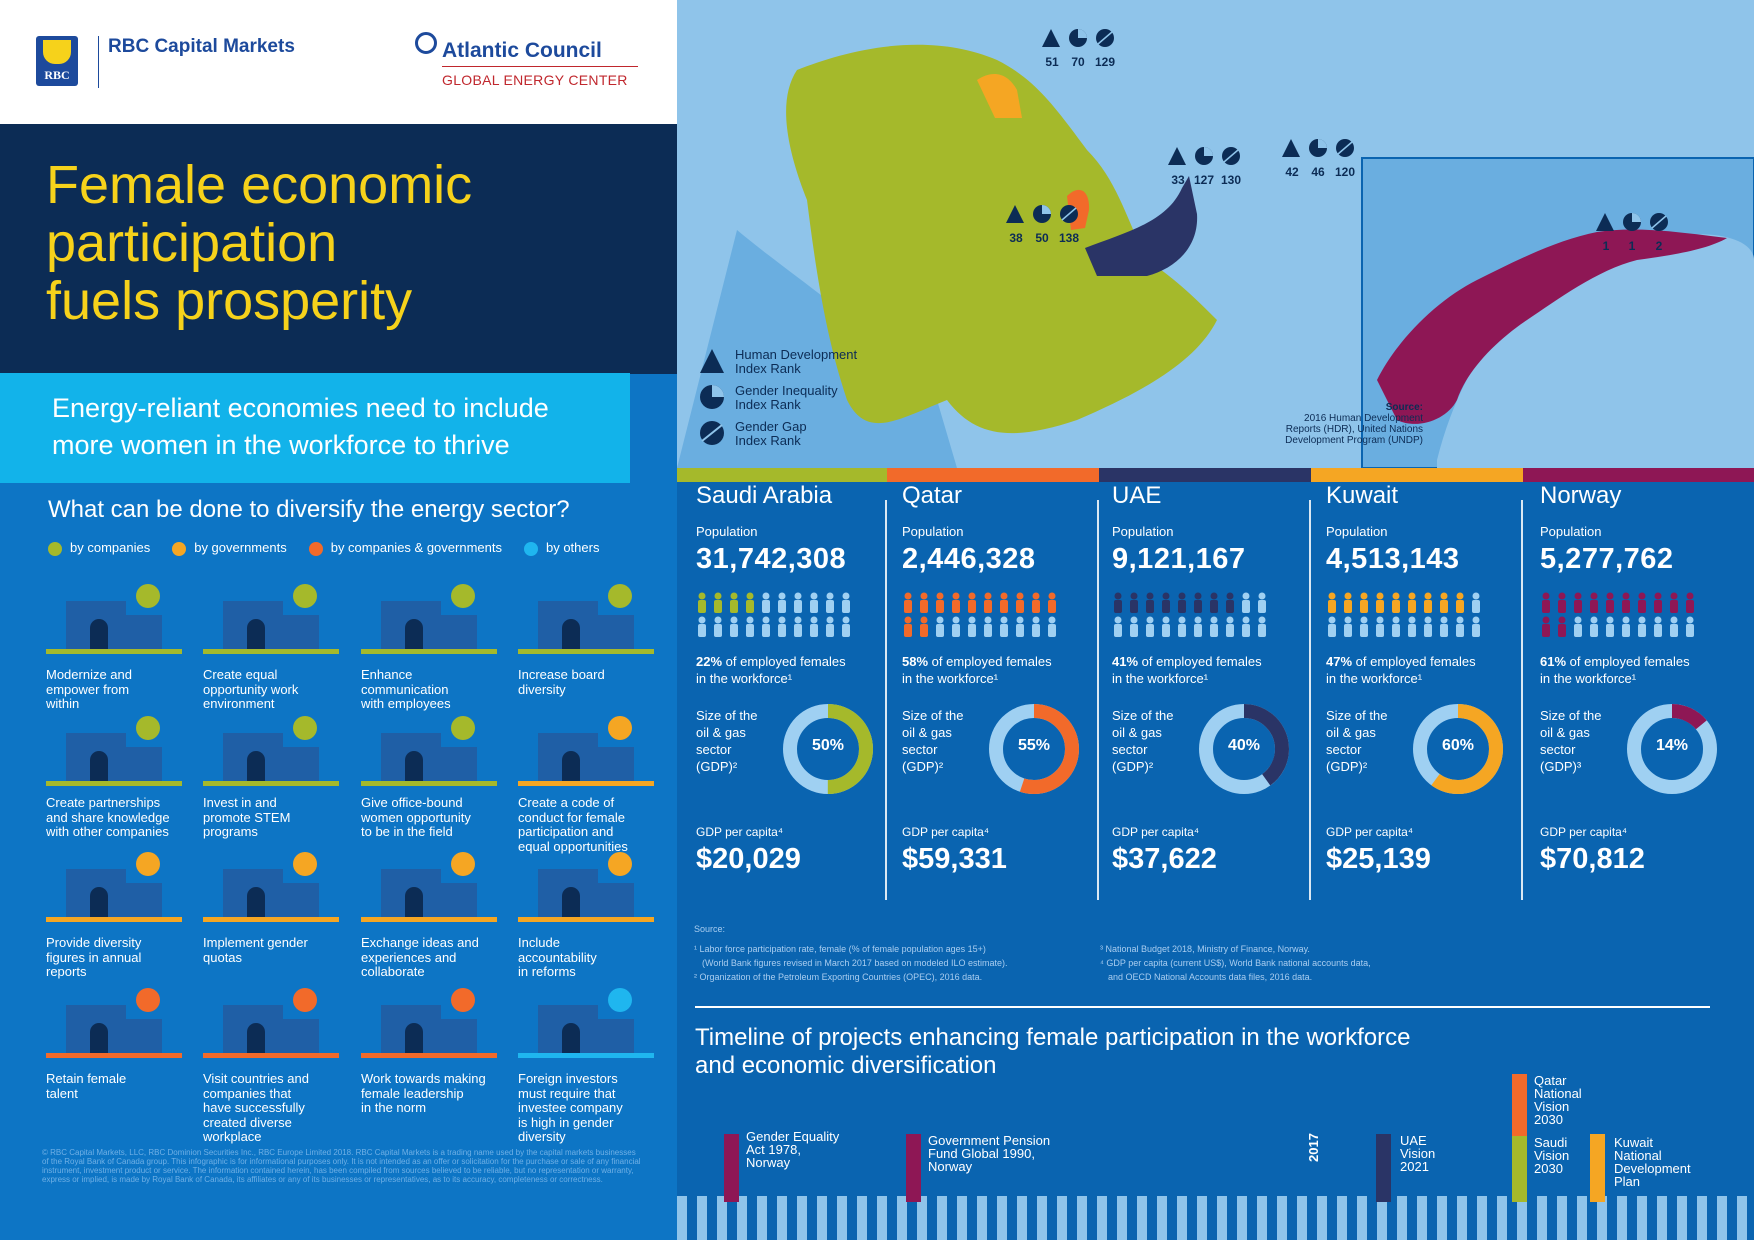 This screenshot has width=1754, height=1240. Describe the element at coordinates (1417, 475) in the screenshot. I see `strip-kuwait` at that location.